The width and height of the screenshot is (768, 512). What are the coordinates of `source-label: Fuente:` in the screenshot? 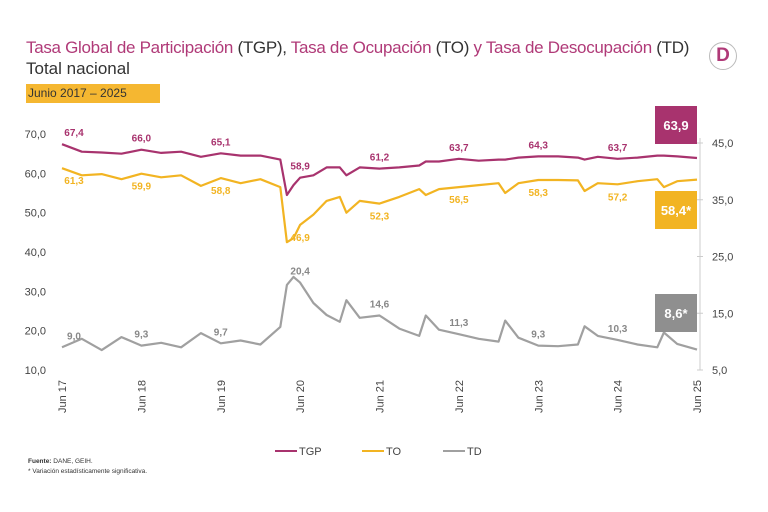 It's located at (40, 461).